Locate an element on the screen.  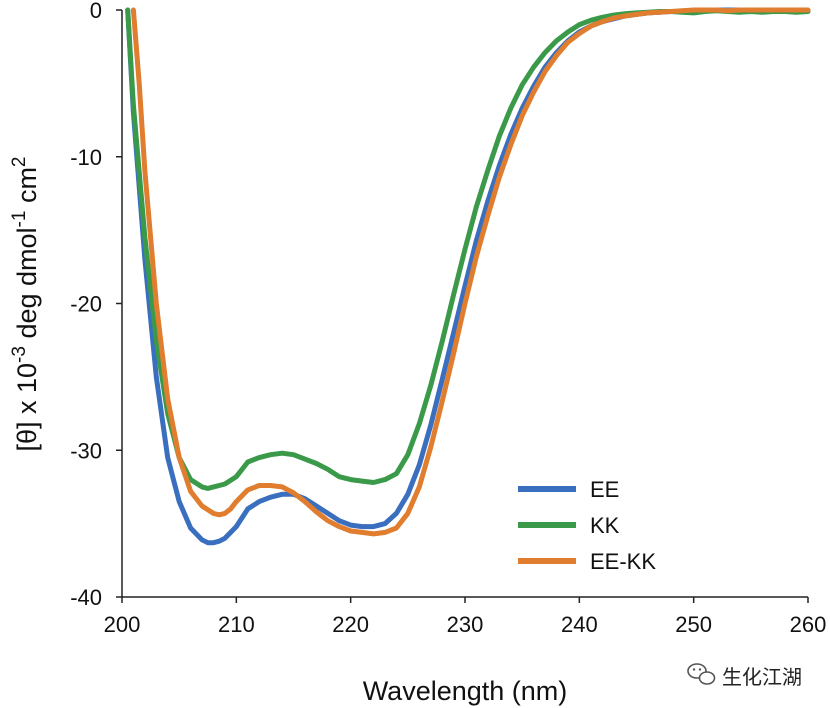
y-axis-title-prefix: [θ] x 10 is located at coordinates (27, 407).